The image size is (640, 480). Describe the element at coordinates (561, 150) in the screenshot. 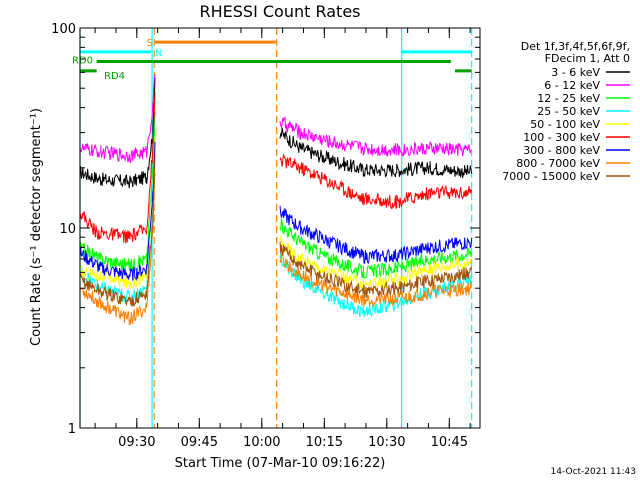

I see `legend-label-6: 300 - 800 keV` at that location.